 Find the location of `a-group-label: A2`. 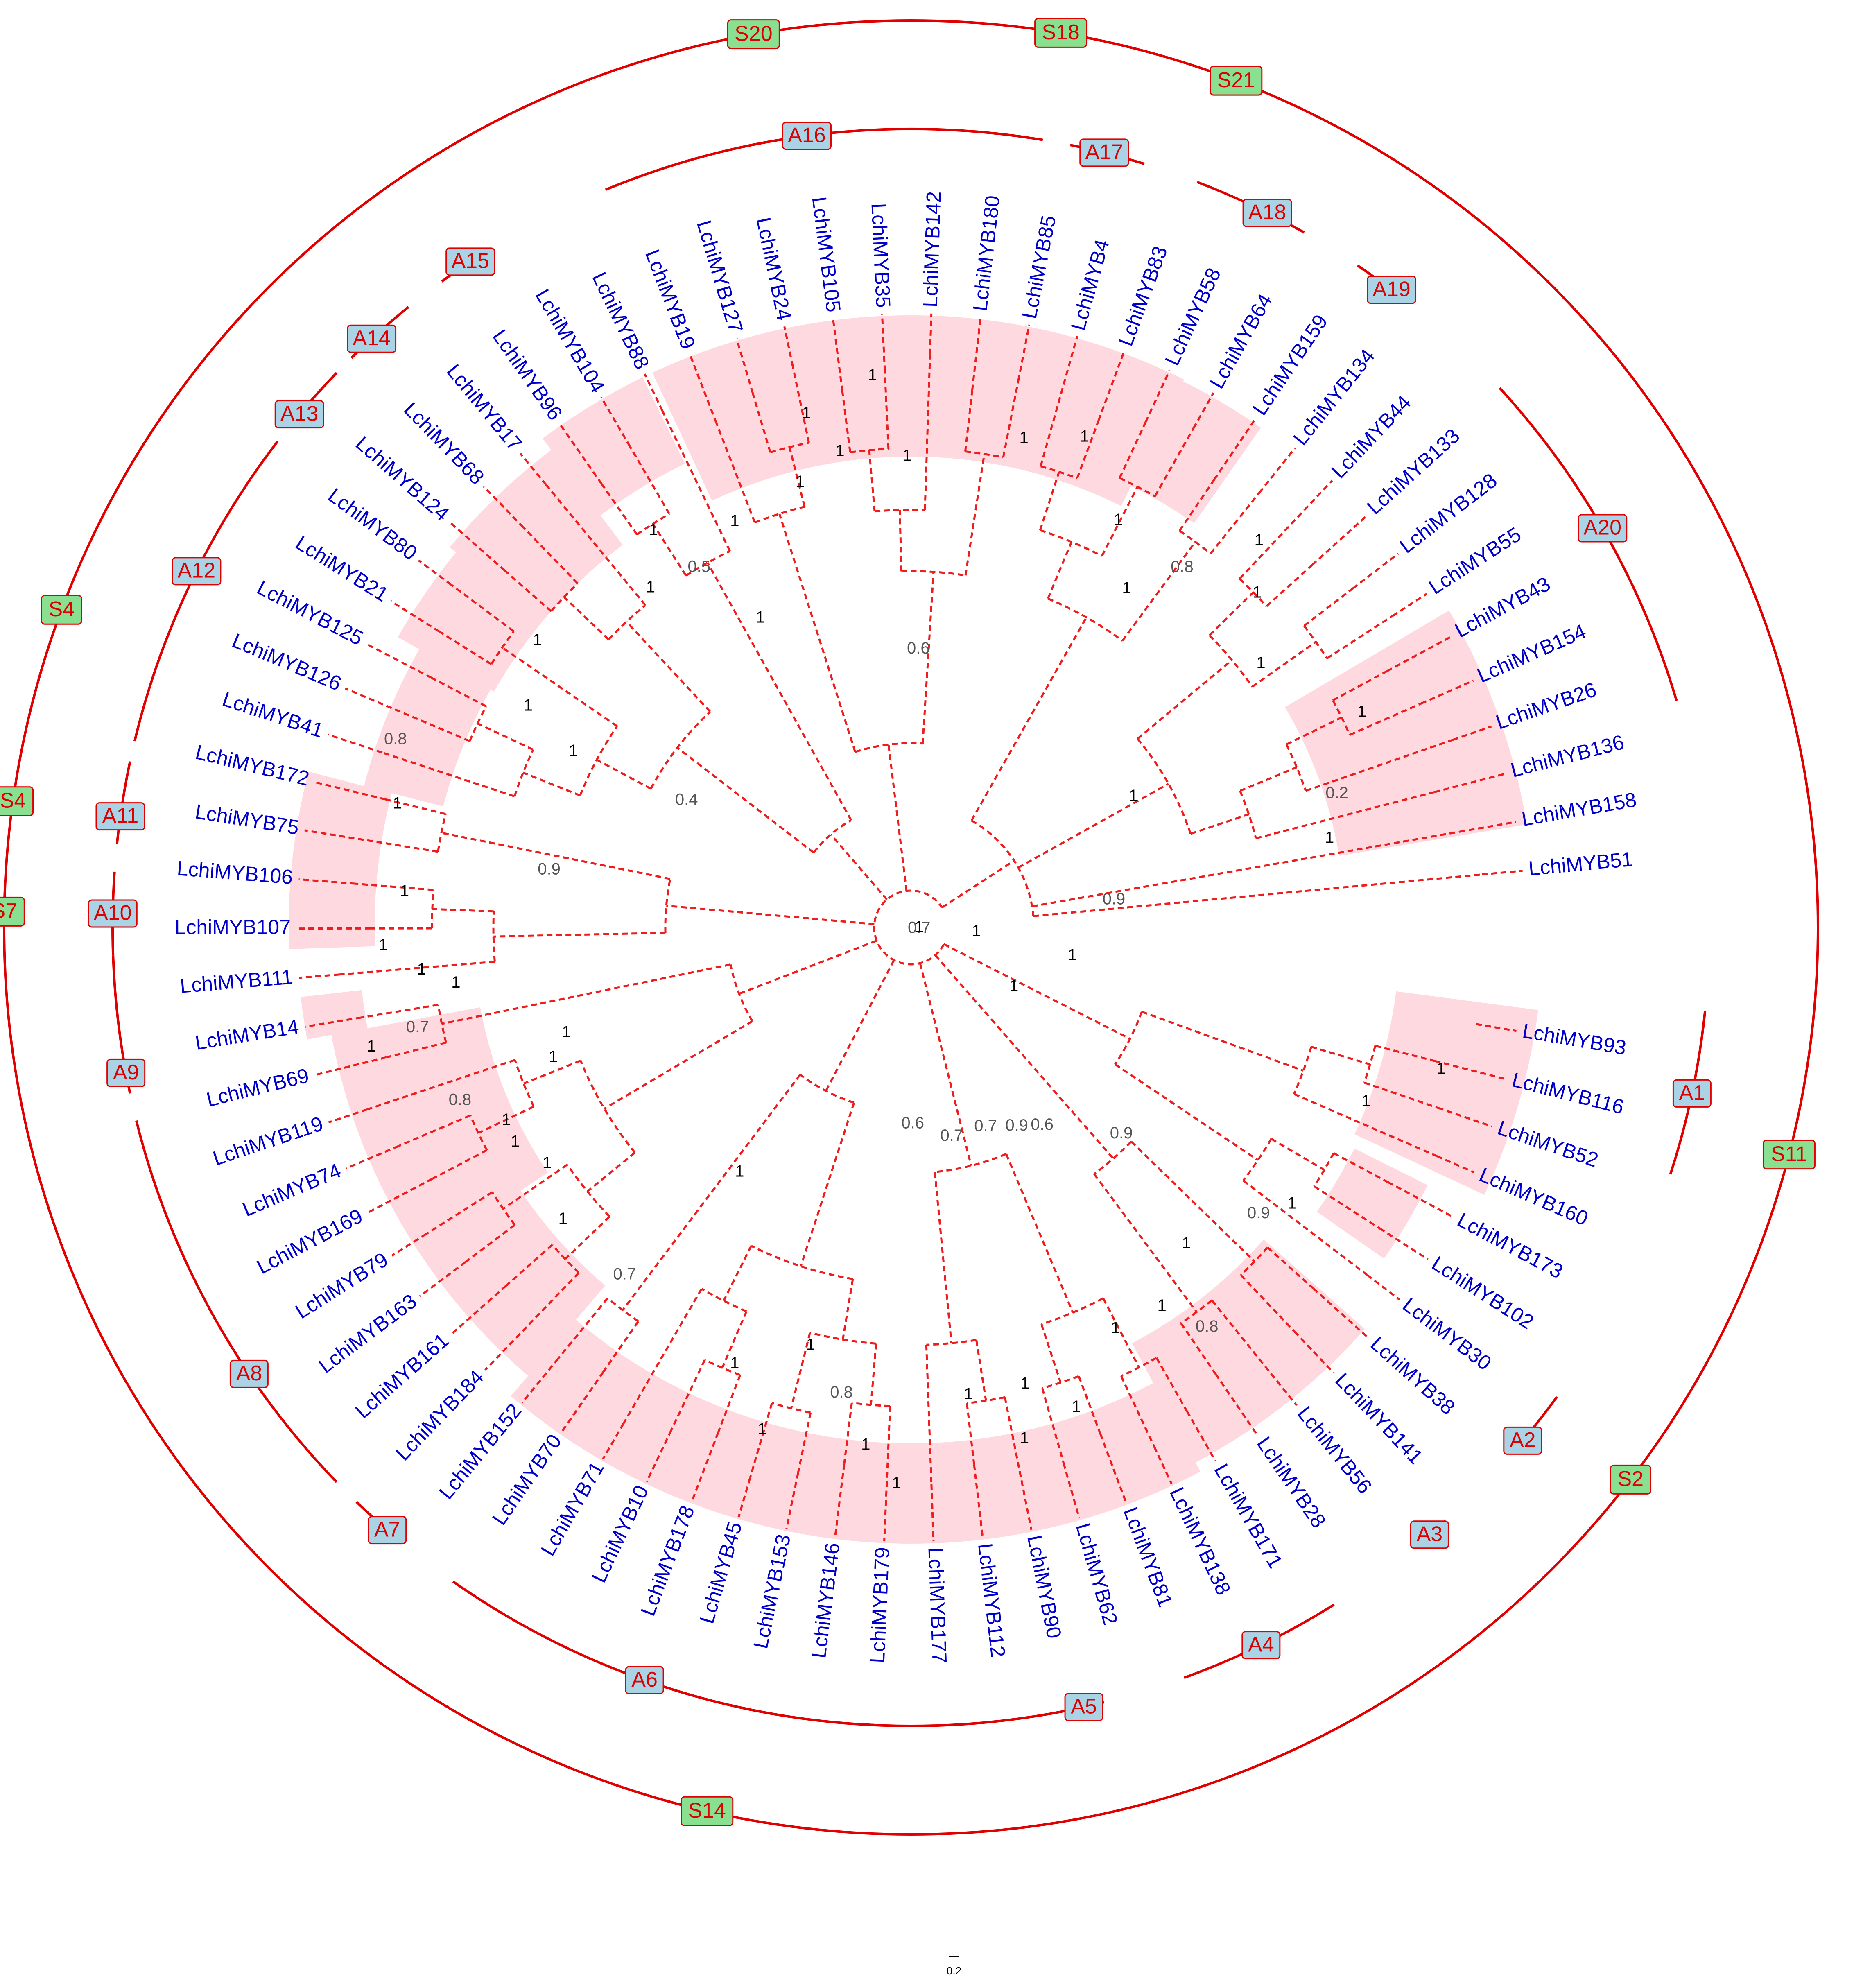

a-group-label: A2 is located at coordinates (1523, 1440).